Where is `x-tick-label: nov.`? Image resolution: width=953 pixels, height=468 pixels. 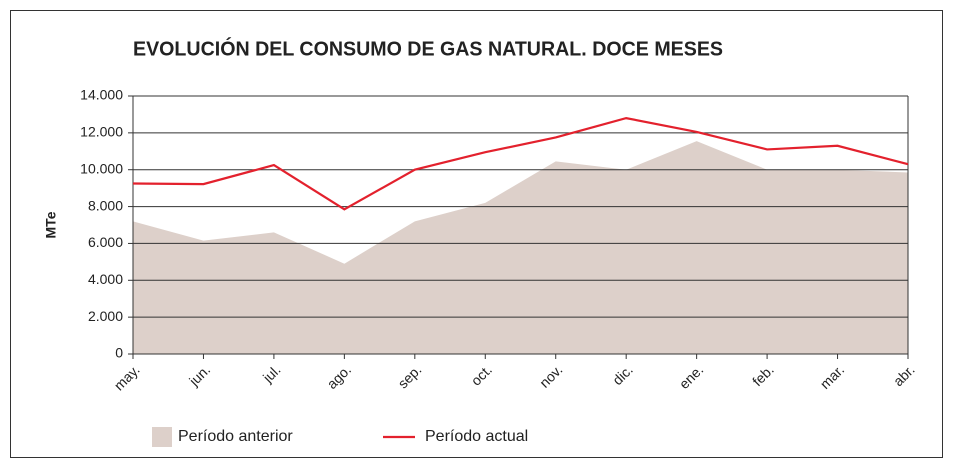 x-tick-label: nov. is located at coordinates (550, 375).